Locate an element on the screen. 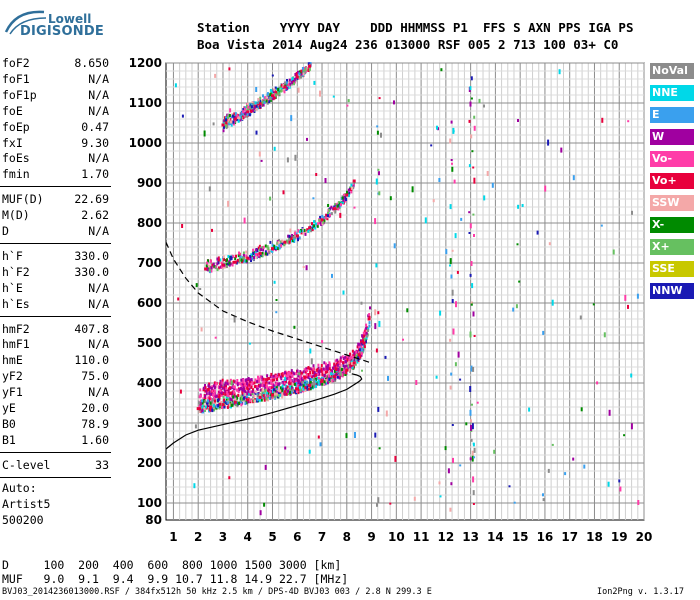 The image size is (700, 600). x-tick-label: 1 is located at coordinates (173, 537).